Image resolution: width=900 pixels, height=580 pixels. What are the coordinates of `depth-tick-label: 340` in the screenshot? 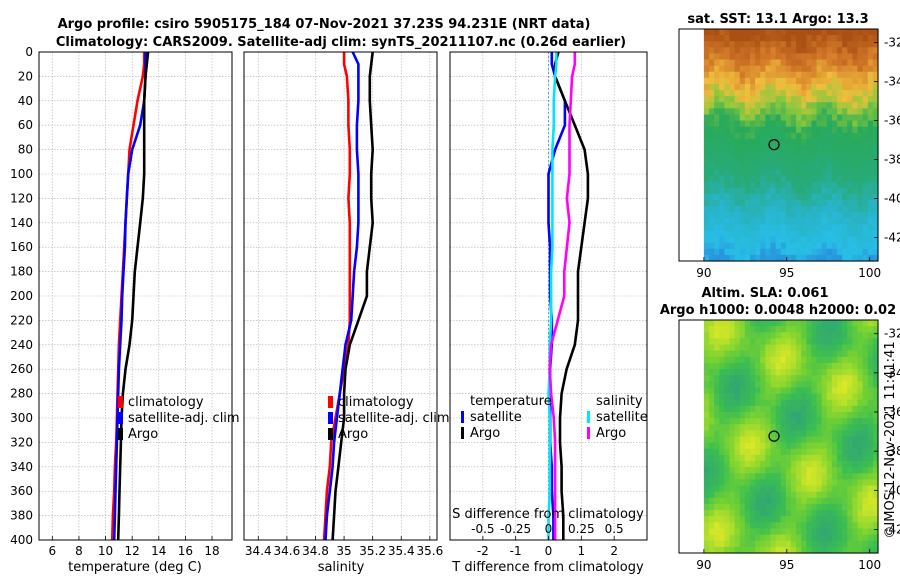 It's located at (21, 467).